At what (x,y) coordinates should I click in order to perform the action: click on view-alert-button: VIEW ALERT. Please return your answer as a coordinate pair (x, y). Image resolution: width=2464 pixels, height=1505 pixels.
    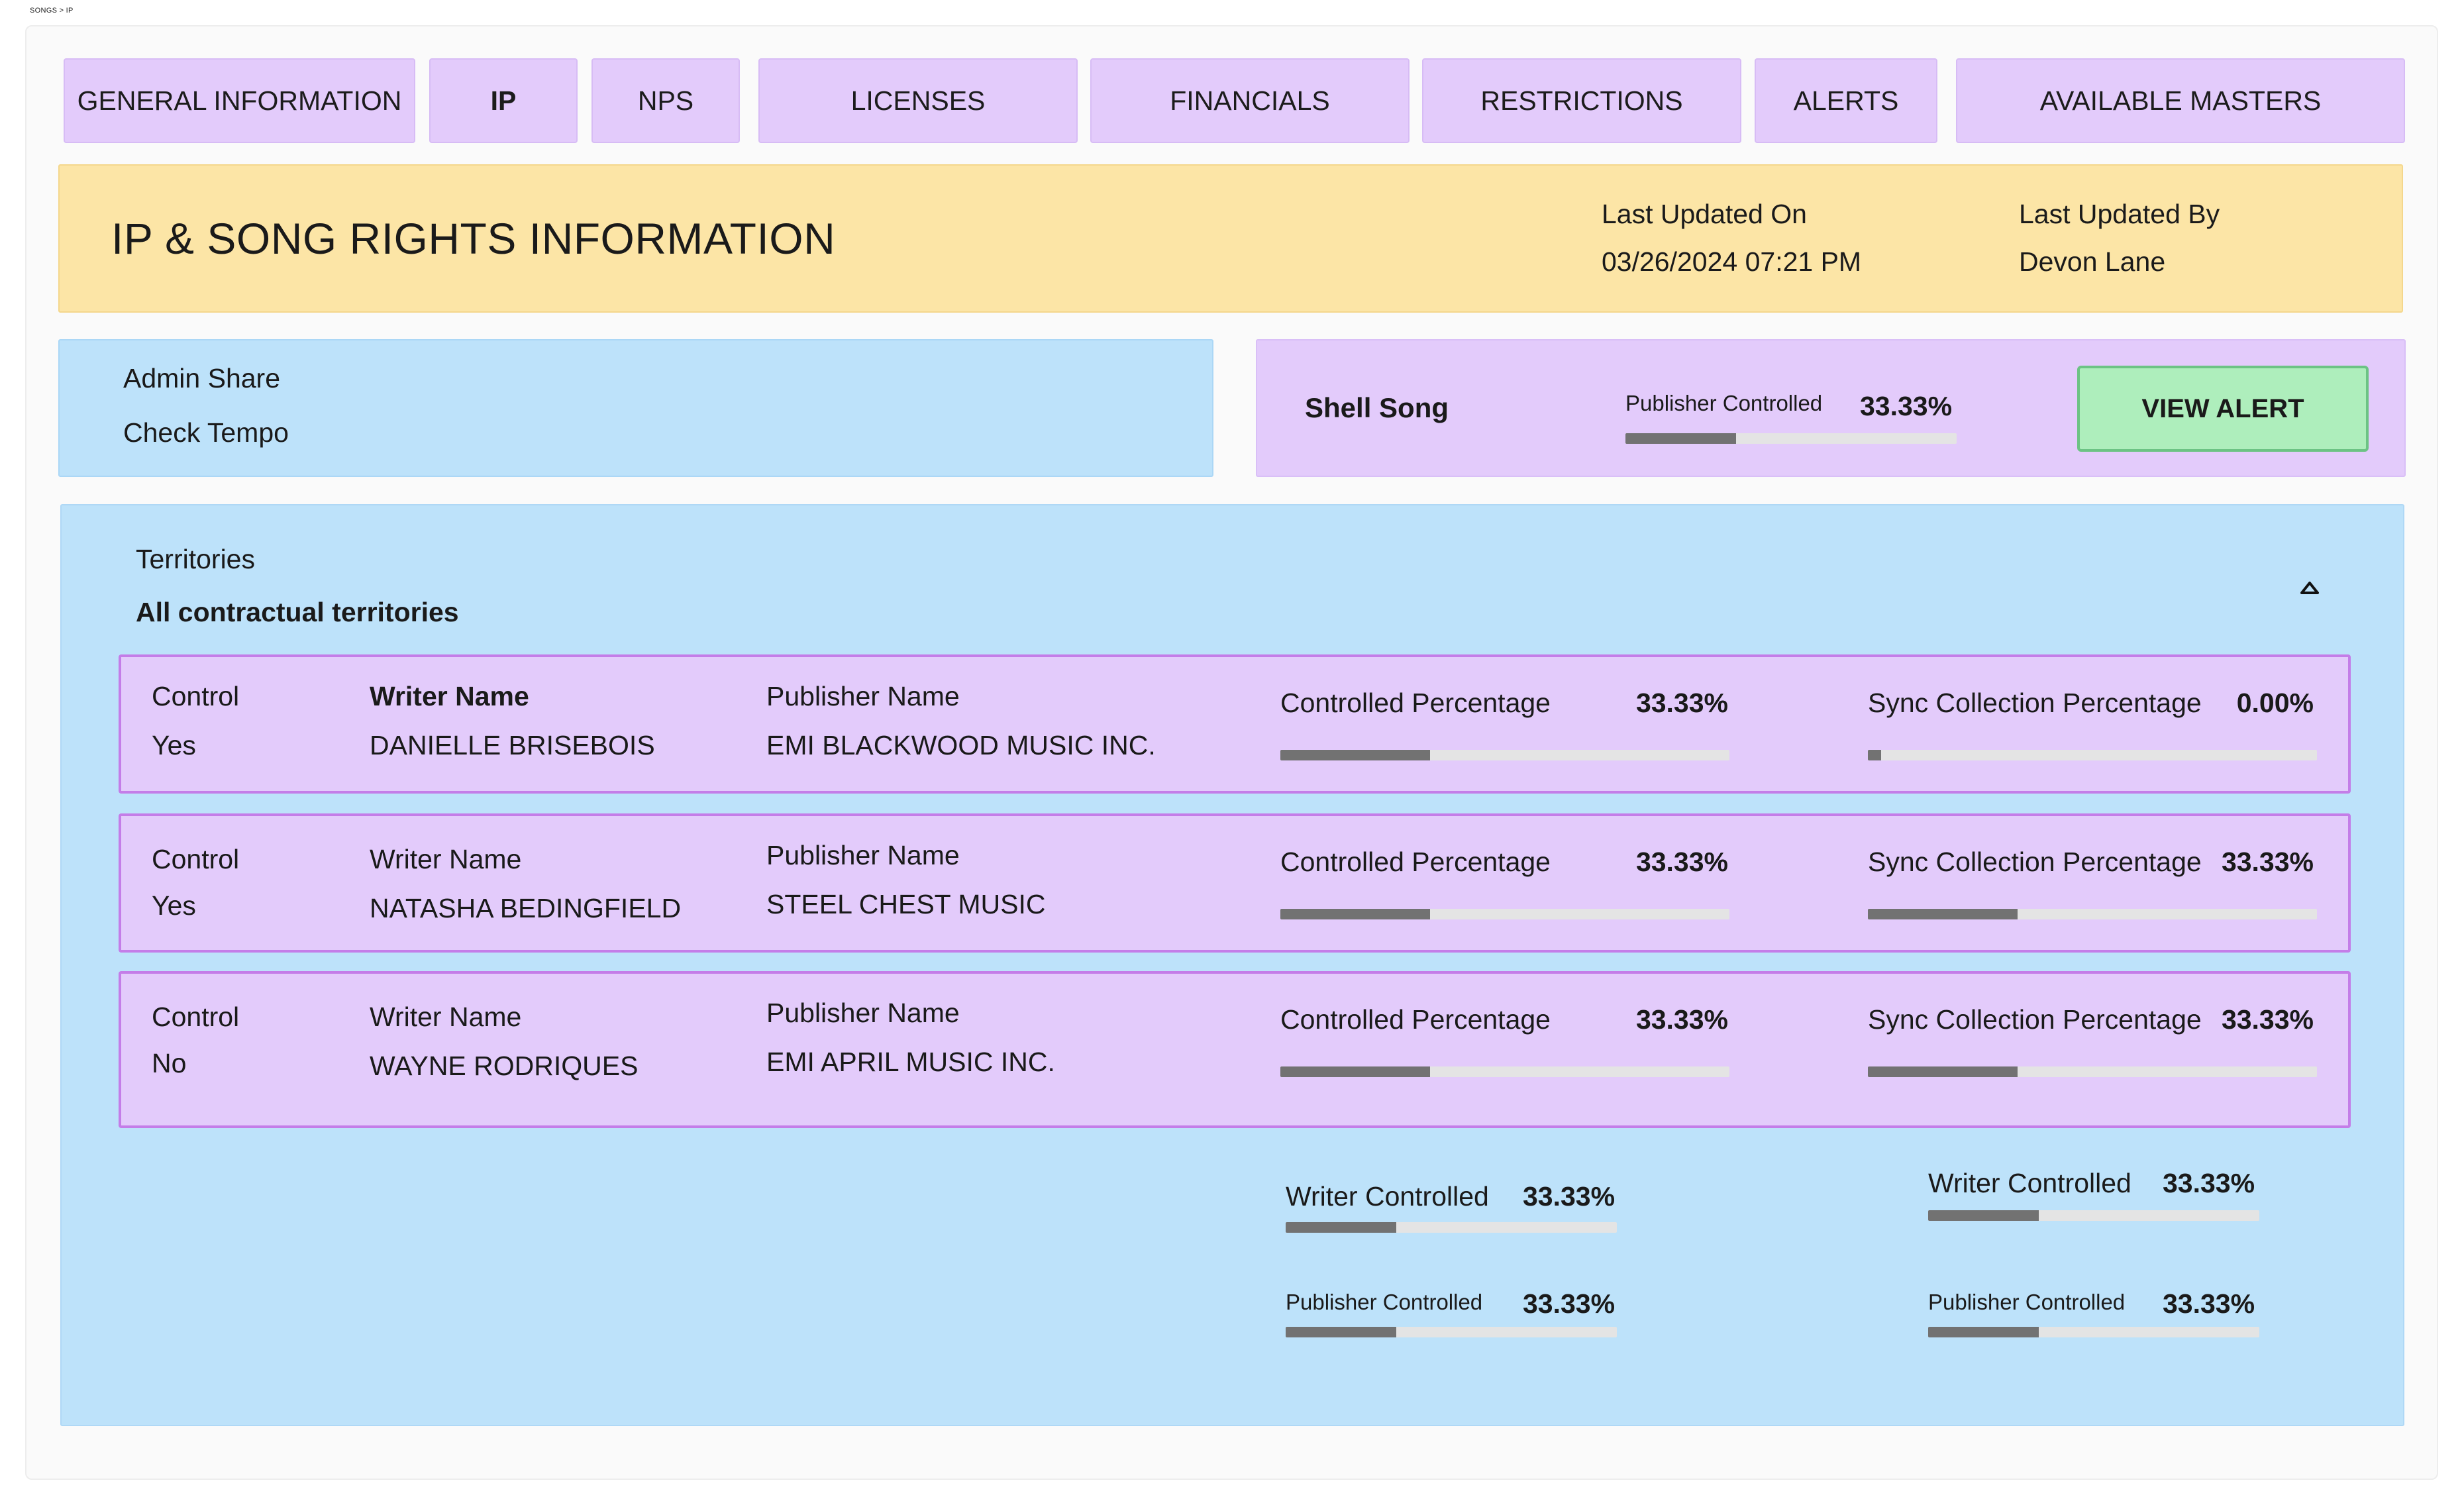
    Looking at the image, I should click on (2223, 409).